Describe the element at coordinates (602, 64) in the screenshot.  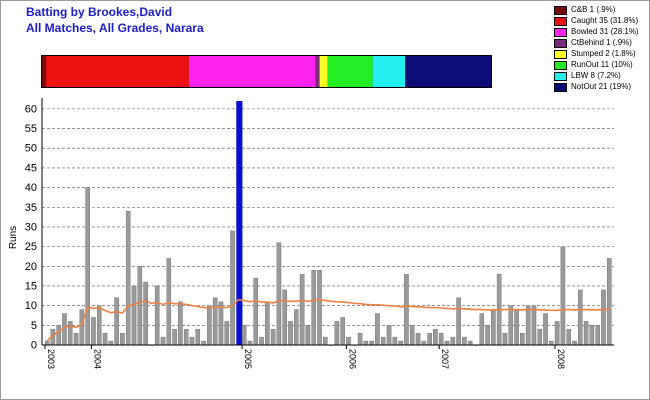
I see `legend-label: RunOut 11 (10%)` at that location.